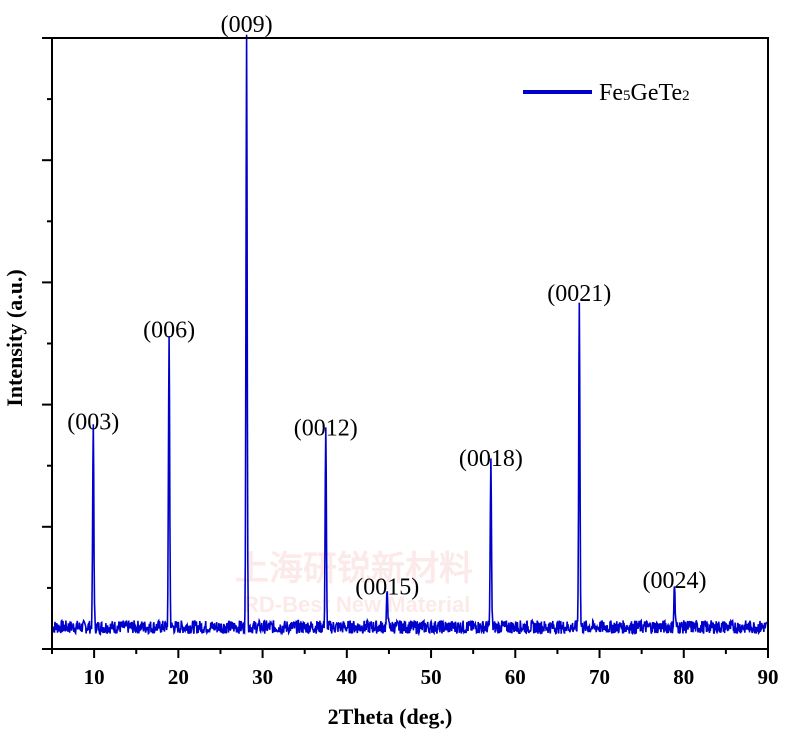 This screenshot has height=744, width=800. I want to click on peak-label: (0024), so click(675, 581).